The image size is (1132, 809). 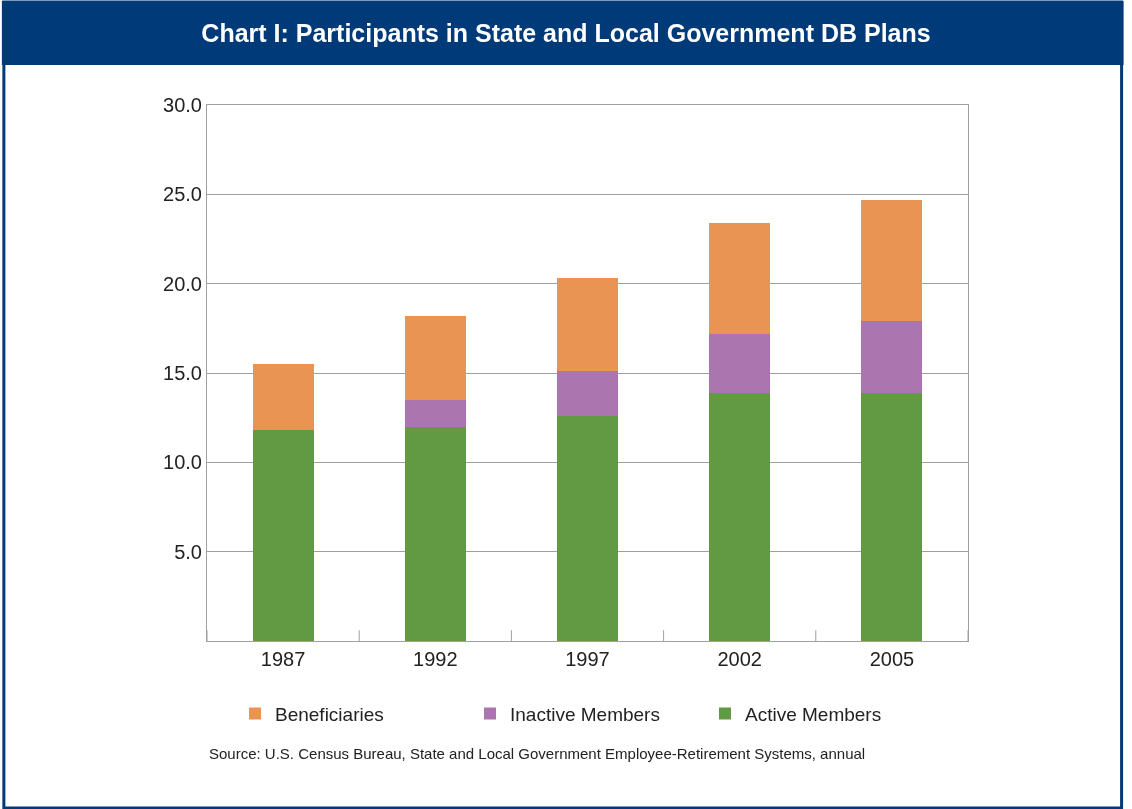 What do you see at coordinates (182, 283) in the screenshot?
I see `y-tick-label: 20.0` at bounding box center [182, 283].